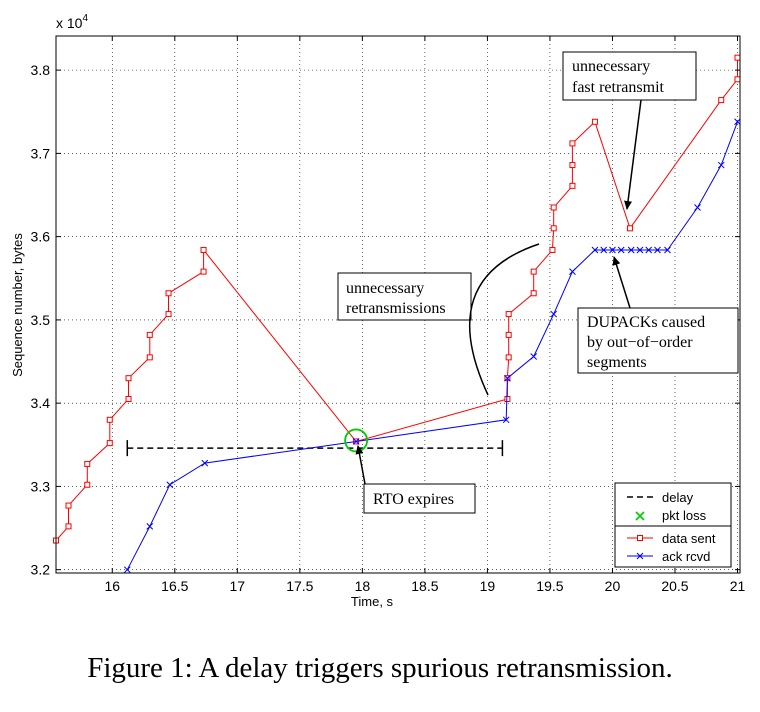 This screenshot has height=712, width=760. What do you see at coordinates (41, 486) in the screenshot?
I see `y-tick-label: 3.3` at bounding box center [41, 486].